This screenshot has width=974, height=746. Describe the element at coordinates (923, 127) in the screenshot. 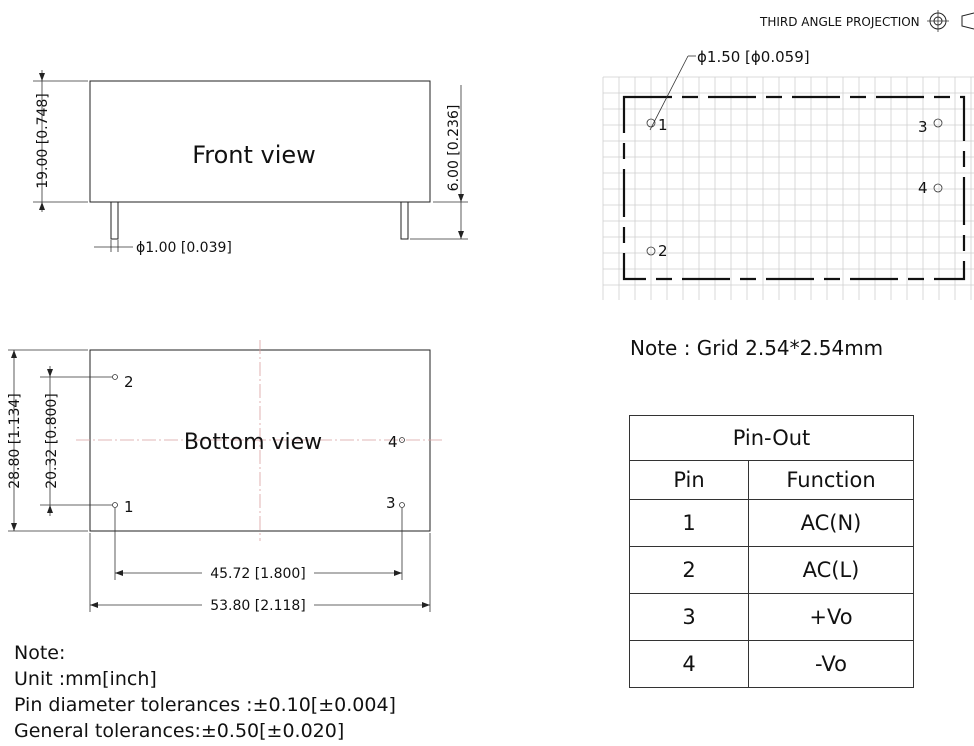

I see `pcb-pin-label-3: 3` at that location.